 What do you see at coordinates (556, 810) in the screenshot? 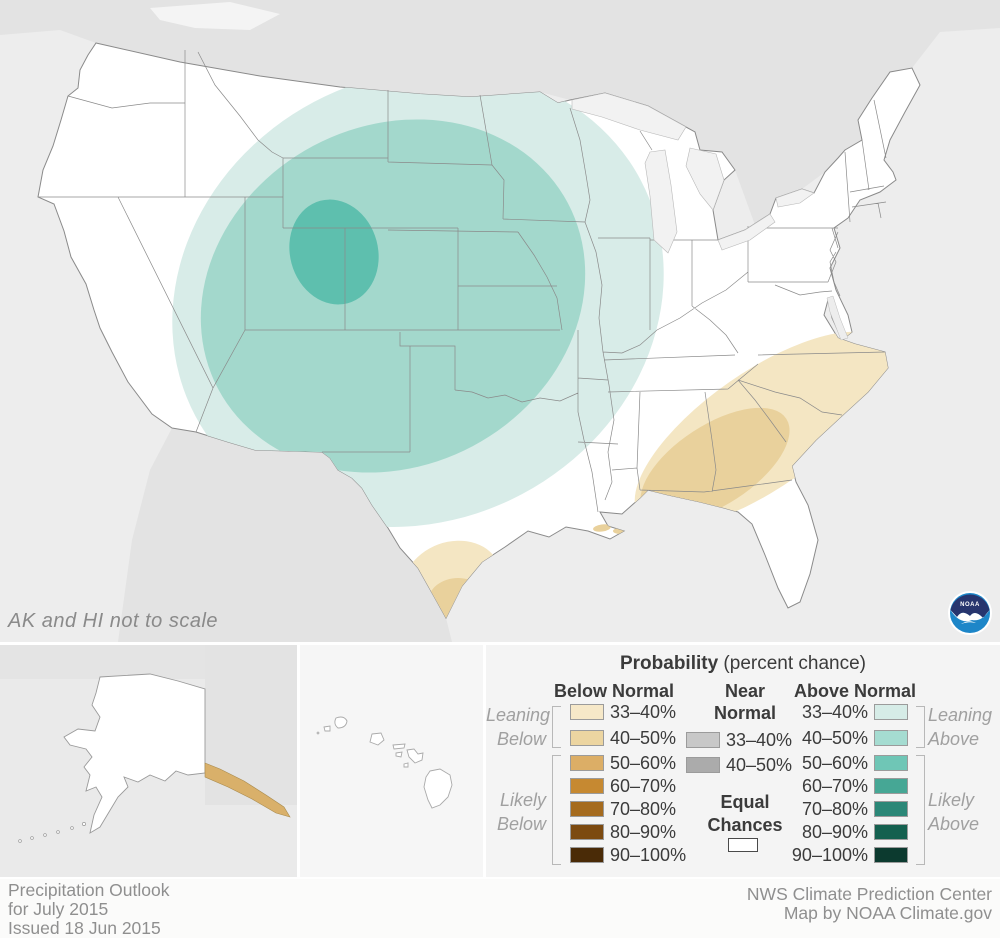
I see `likely-below-bracket` at bounding box center [556, 810].